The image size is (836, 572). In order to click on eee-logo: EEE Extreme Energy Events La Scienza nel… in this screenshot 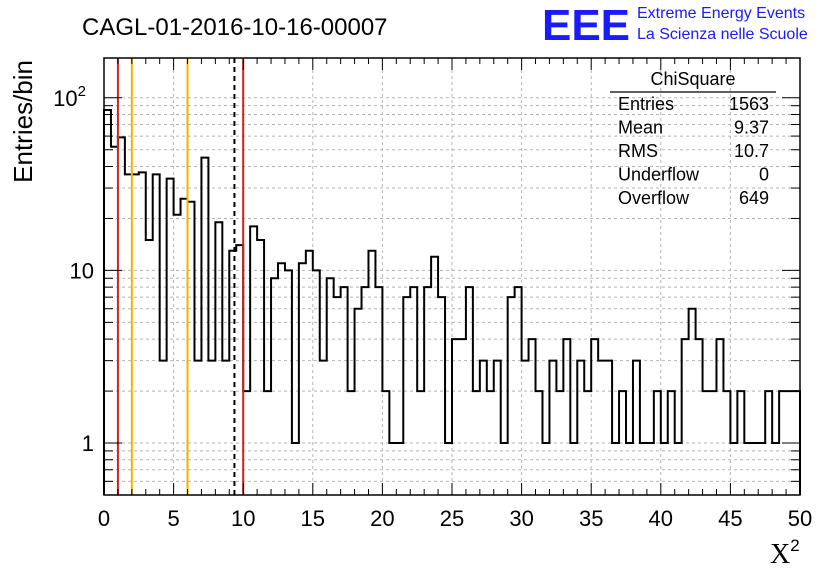, I will do `click(675, 25)`.